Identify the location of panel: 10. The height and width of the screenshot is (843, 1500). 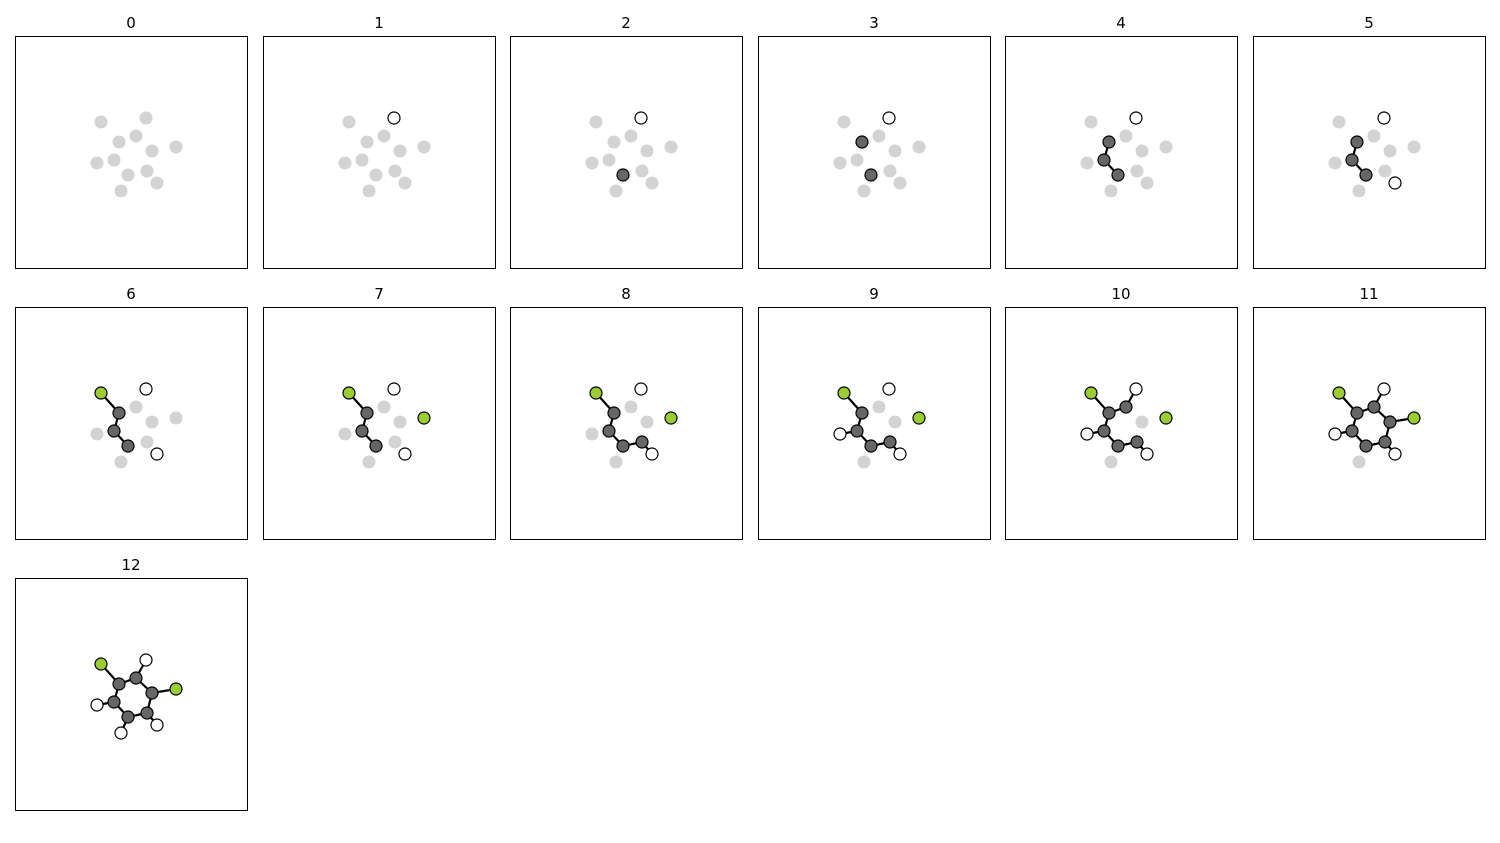
(1121, 412).